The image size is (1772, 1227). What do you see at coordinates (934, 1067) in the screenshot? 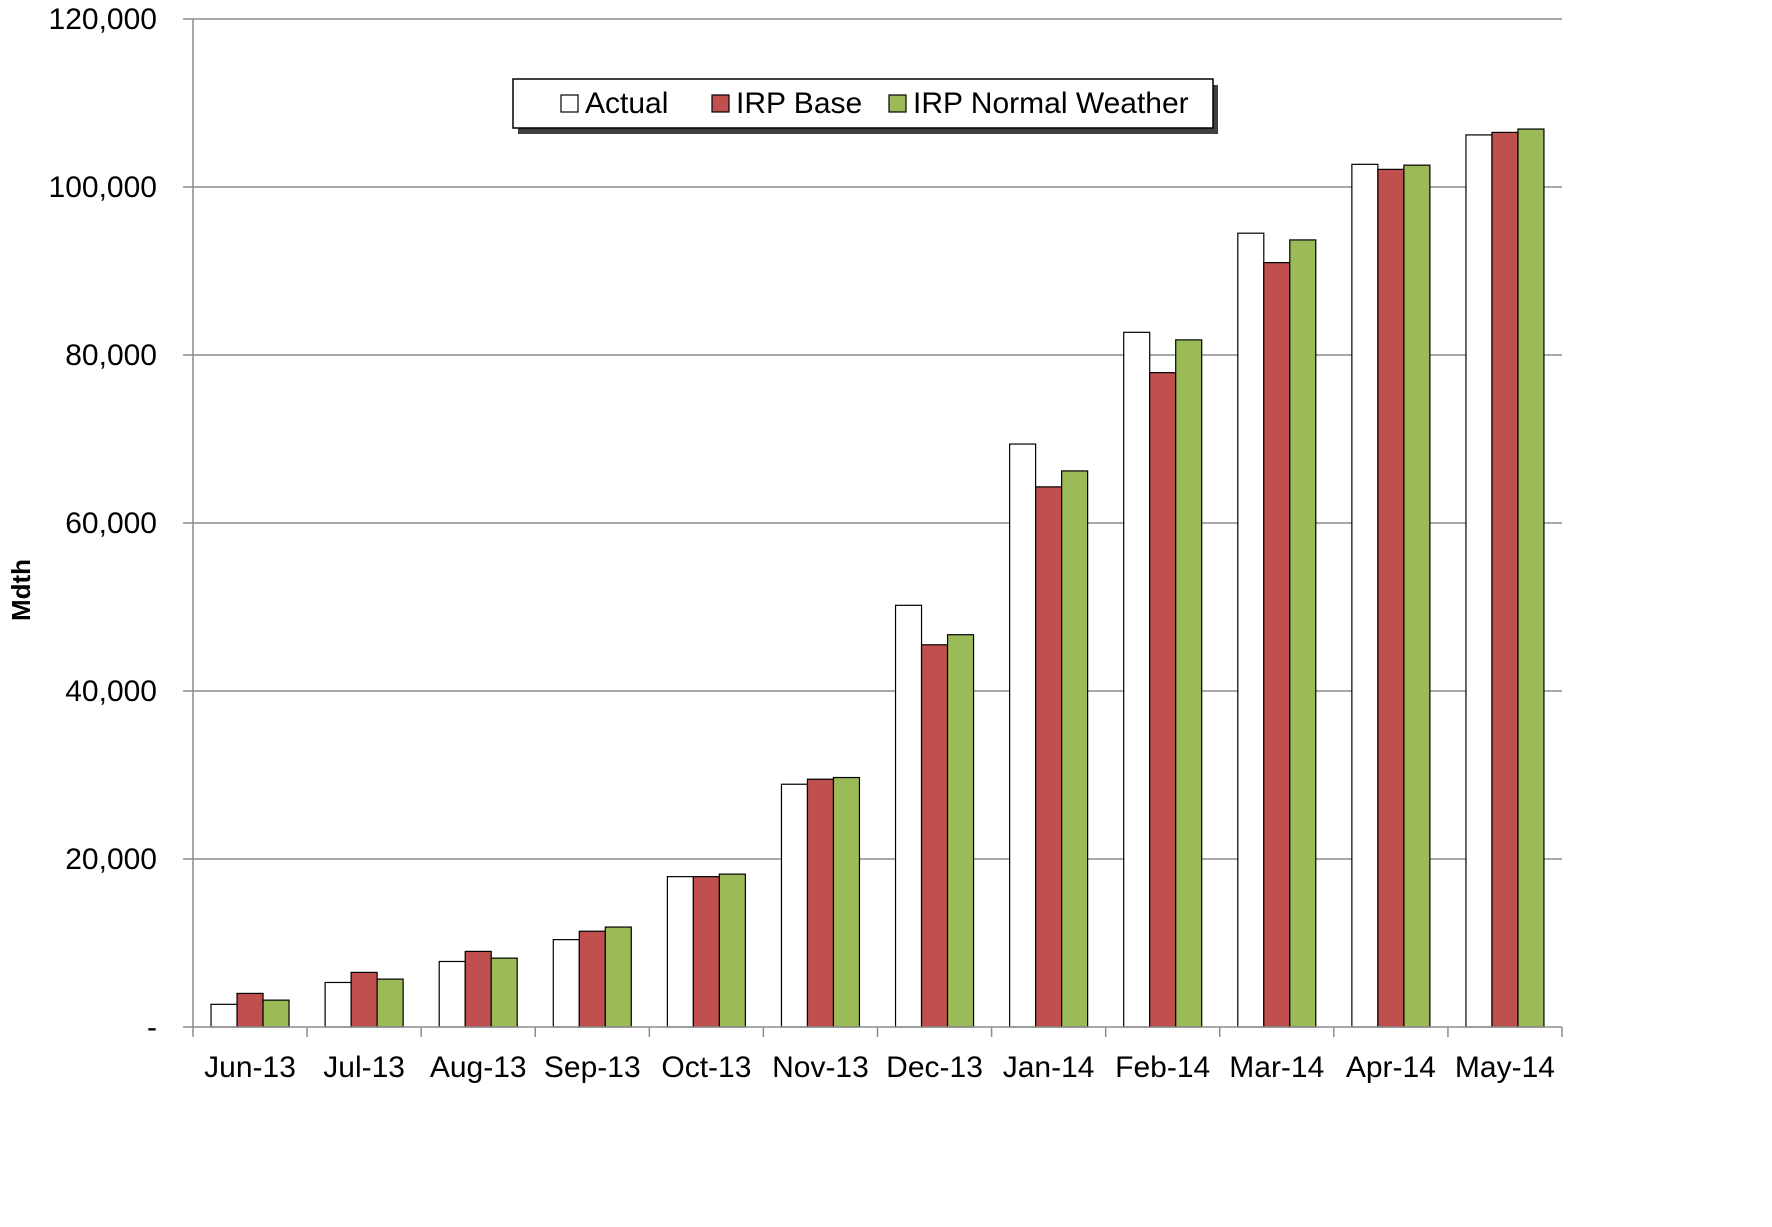
I see `x-tick-label: Dec-13` at bounding box center [934, 1067].